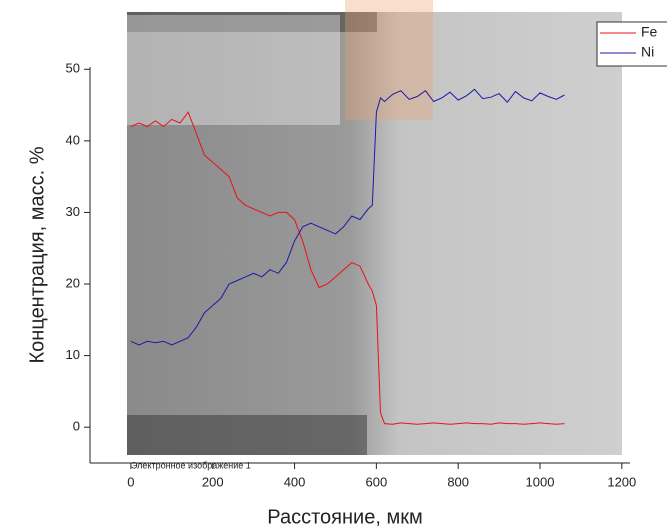 The height and width of the screenshot is (531, 667). I want to click on x-axis-label: Расстояние, мкм, so click(344, 517).